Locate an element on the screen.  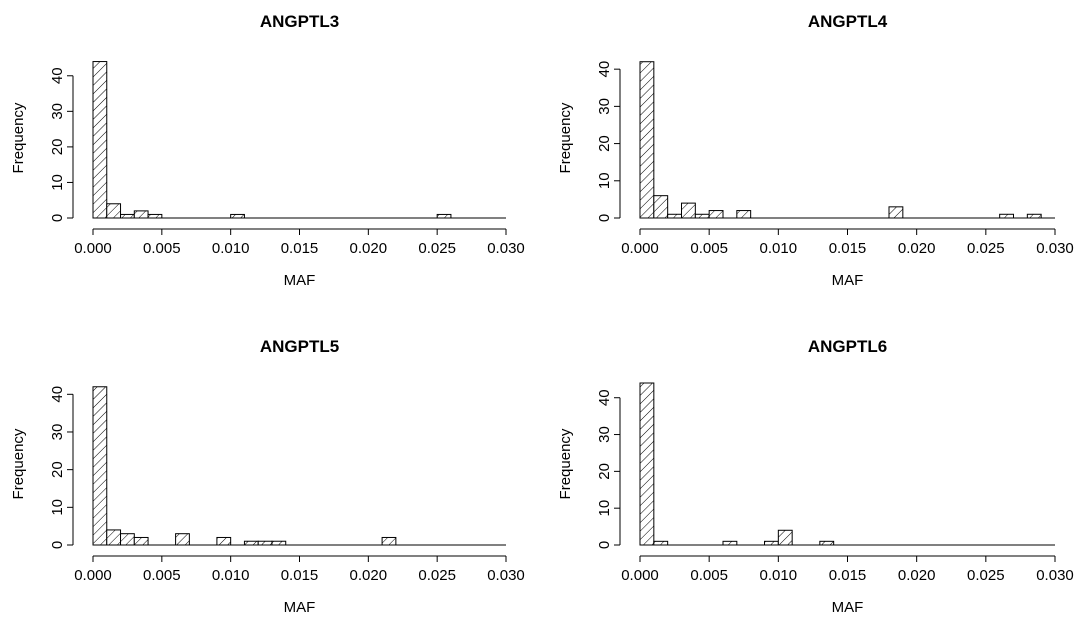
chart-title: ANGPTL6 is located at coordinates (847, 346).